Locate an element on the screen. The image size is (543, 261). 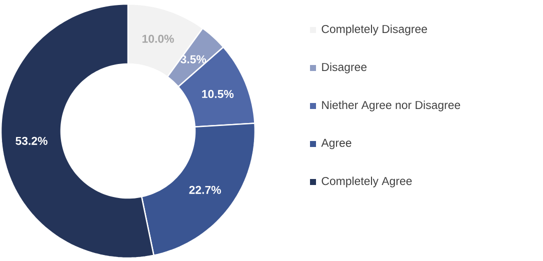
data-label: 10.5% is located at coordinates (218, 94).